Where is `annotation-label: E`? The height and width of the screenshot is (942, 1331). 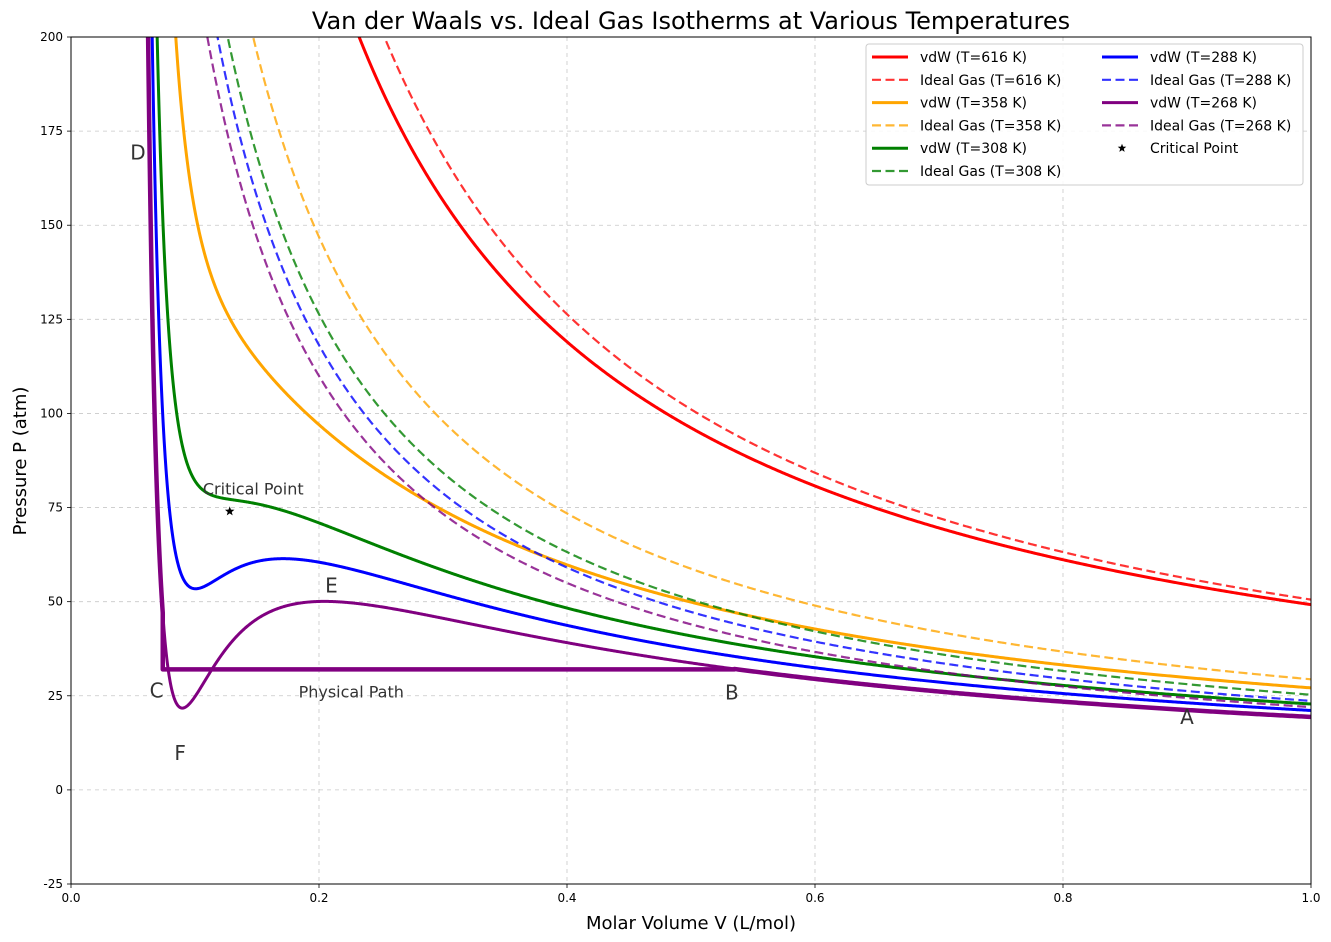
annotation-label: E is located at coordinates (331, 585).